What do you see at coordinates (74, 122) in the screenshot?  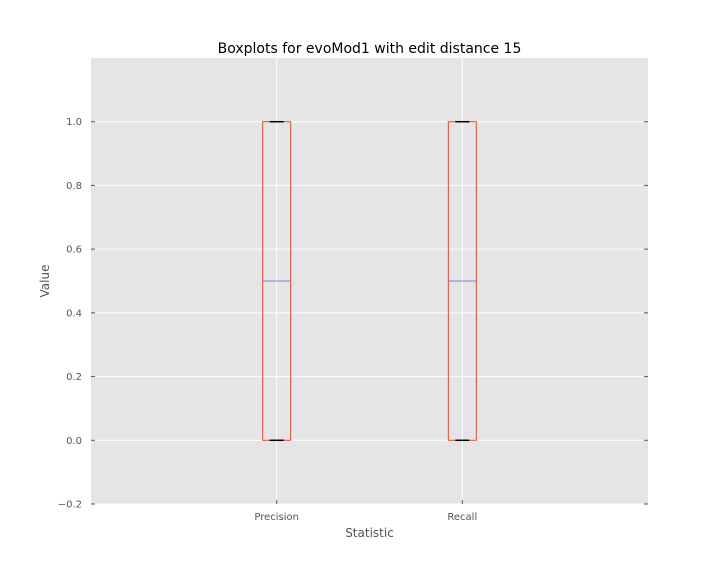 I see `y-tick-label: 1.0` at bounding box center [74, 122].